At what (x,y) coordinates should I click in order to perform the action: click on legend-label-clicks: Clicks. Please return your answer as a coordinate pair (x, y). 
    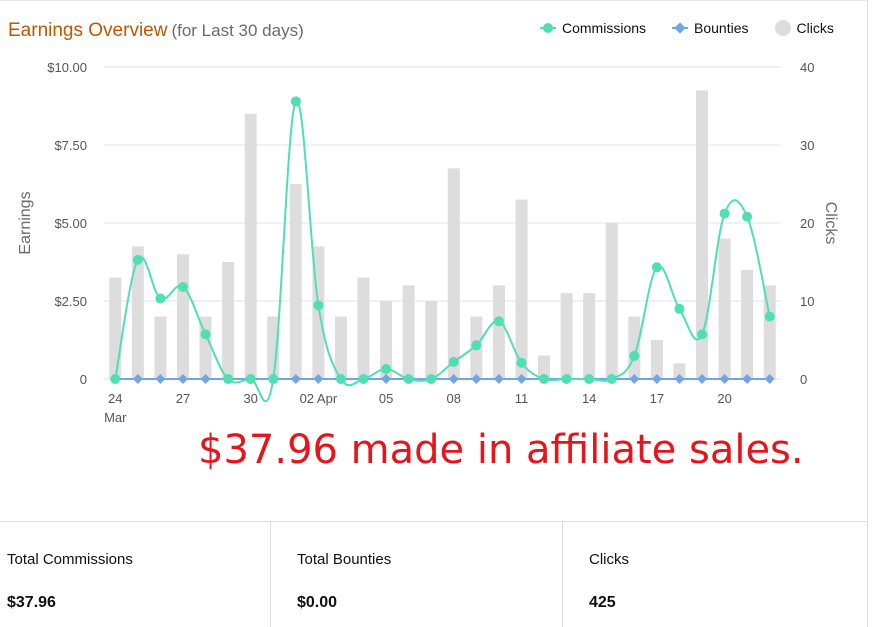
    Looking at the image, I should click on (815, 28).